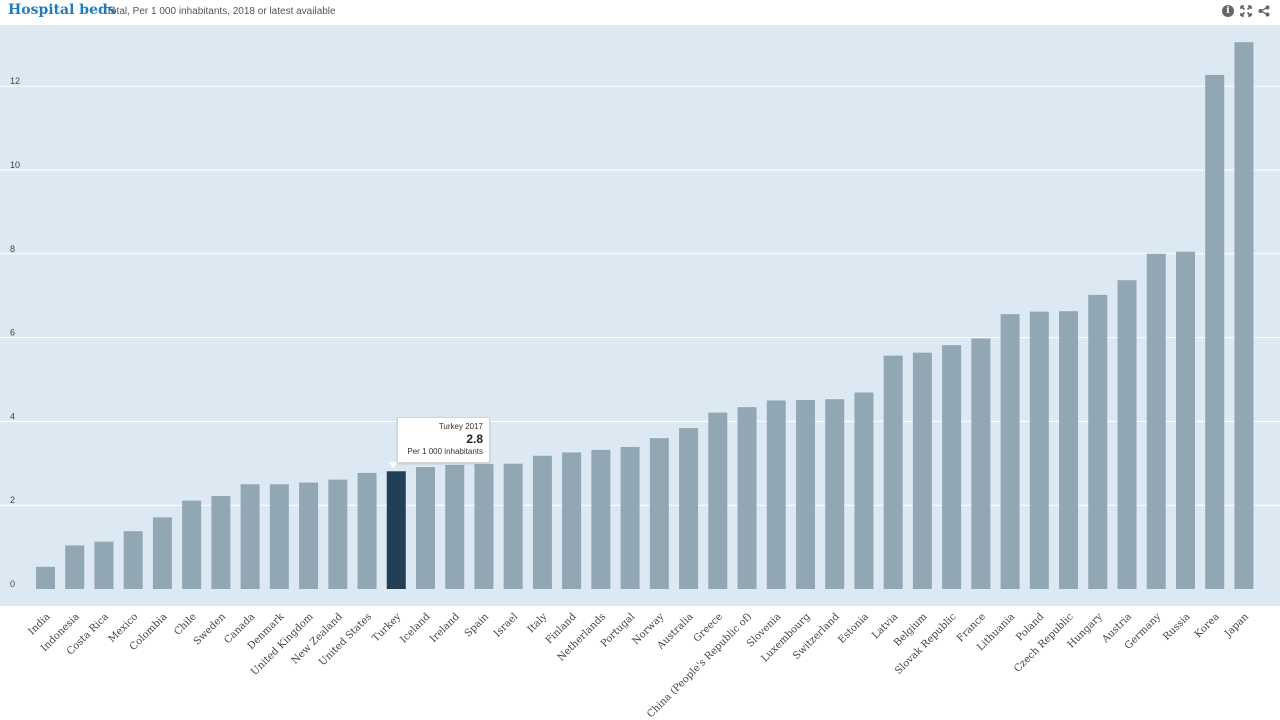 The width and height of the screenshot is (1280, 720). I want to click on bar-luxembourg, so click(805, 494).